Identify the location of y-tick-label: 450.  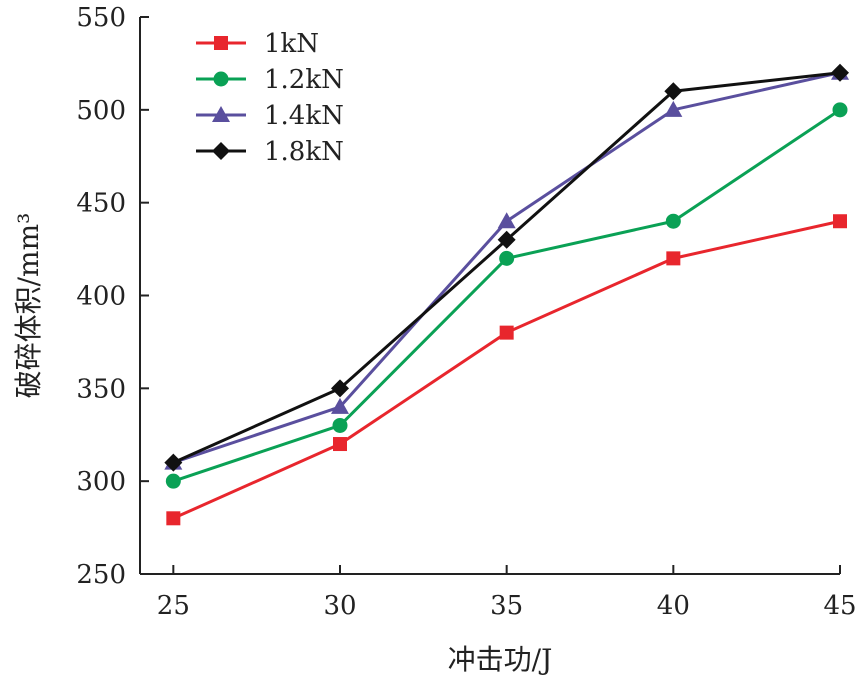
(101, 204).